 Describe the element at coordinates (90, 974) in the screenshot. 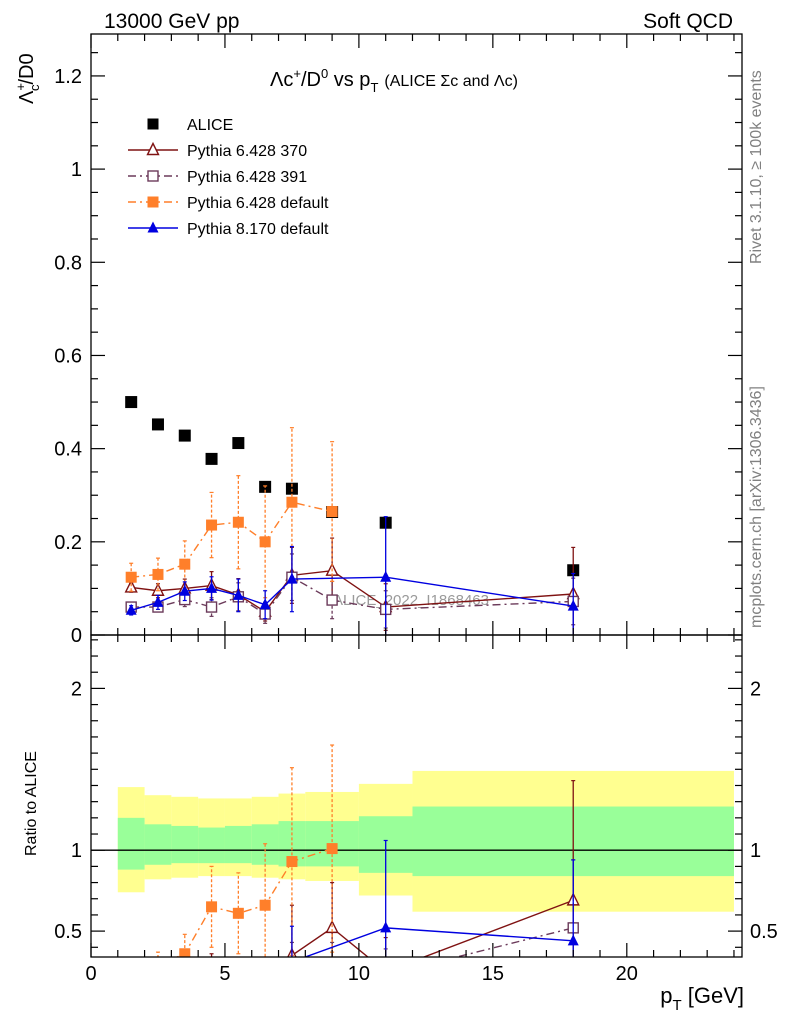

I see `x-tick-label-0: 0` at that location.